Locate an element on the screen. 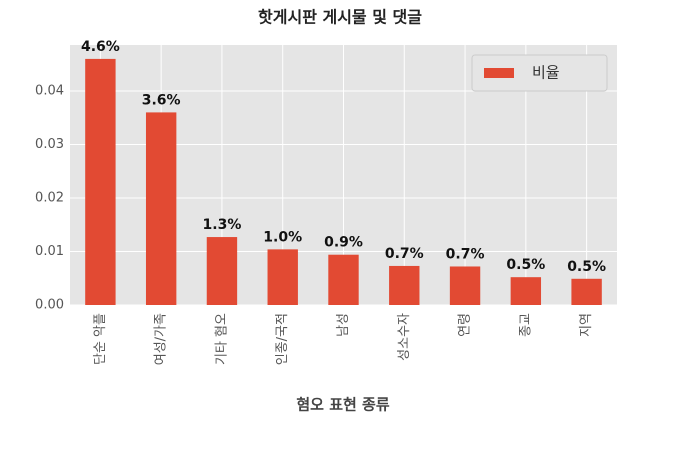  value-label: 1.0% is located at coordinates (282, 237).